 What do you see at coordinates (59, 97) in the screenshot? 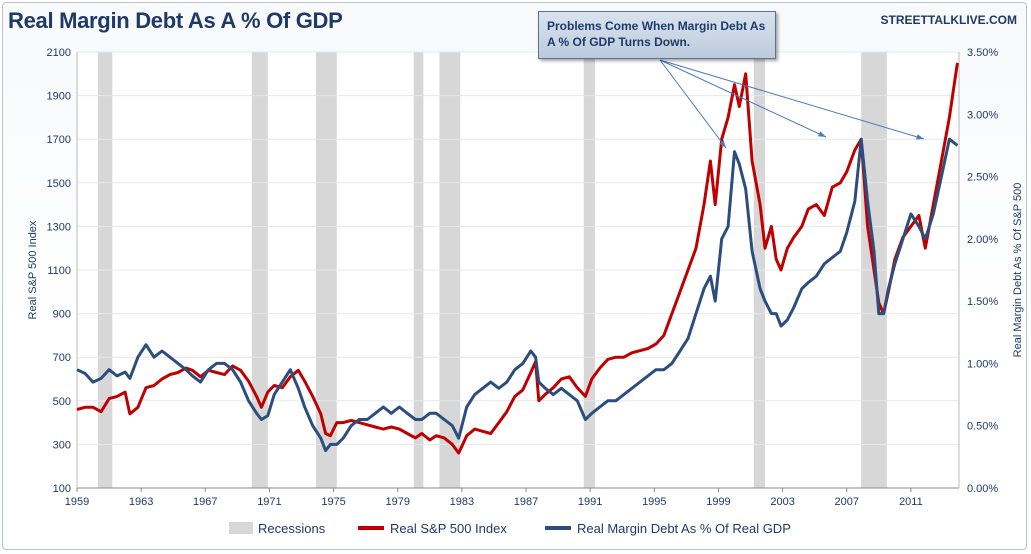
I see `y-left-tick-label: 1900` at bounding box center [59, 97].